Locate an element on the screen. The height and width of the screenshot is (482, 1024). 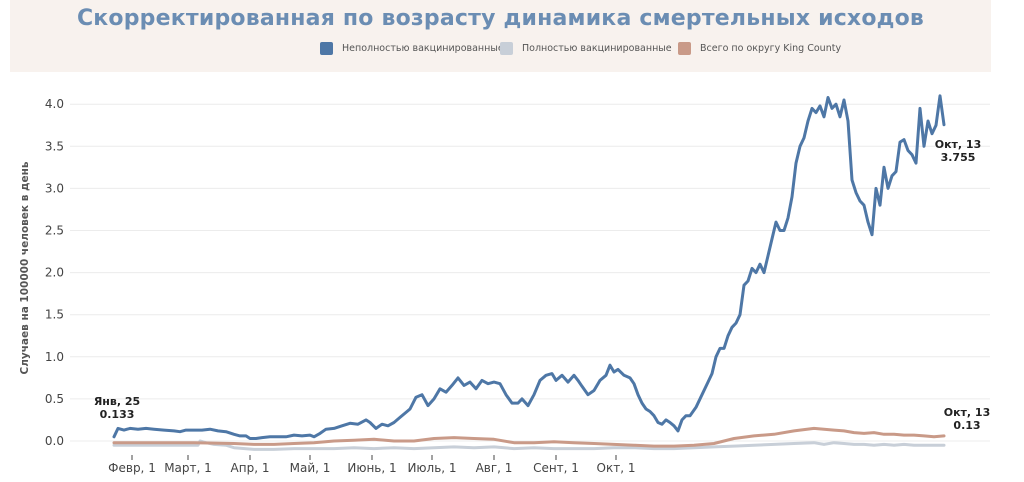
legend-item-county: Всего по округу King County is located at coordinates (759, 48).